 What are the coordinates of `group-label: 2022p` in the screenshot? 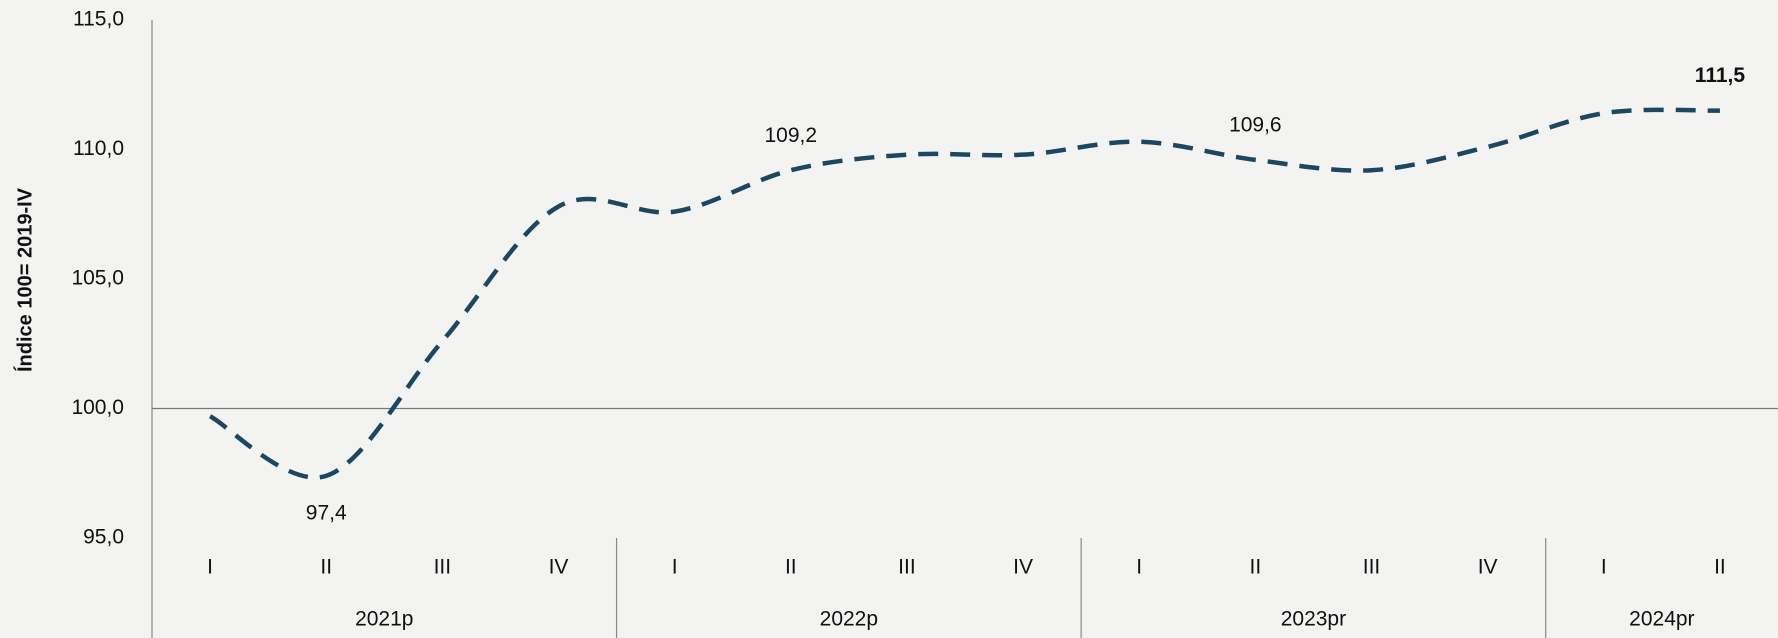 It's located at (849, 619).